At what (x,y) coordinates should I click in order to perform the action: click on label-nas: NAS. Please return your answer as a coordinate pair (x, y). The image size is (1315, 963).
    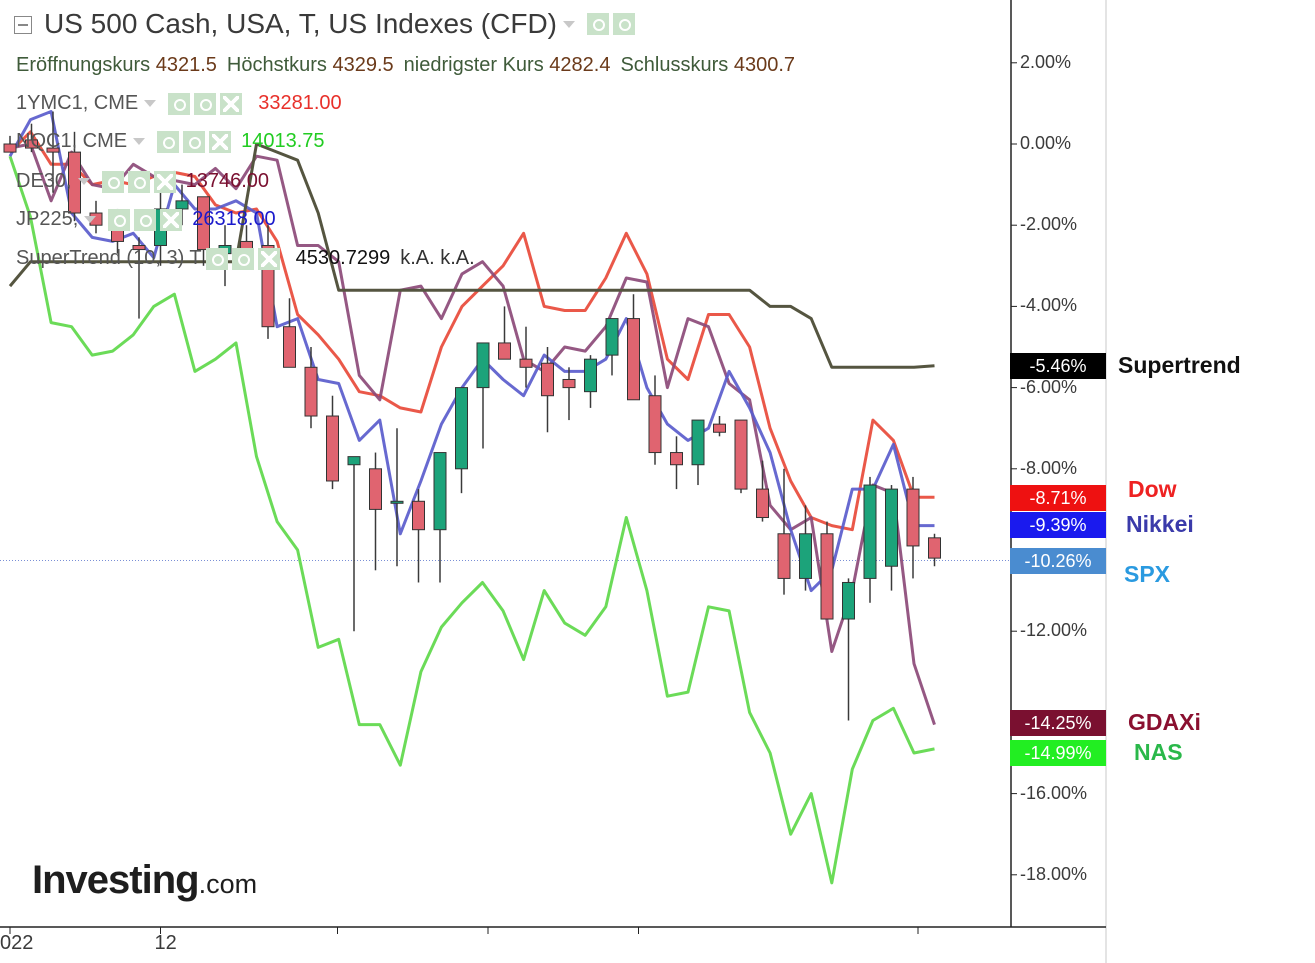
    Looking at the image, I should click on (1158, 751).